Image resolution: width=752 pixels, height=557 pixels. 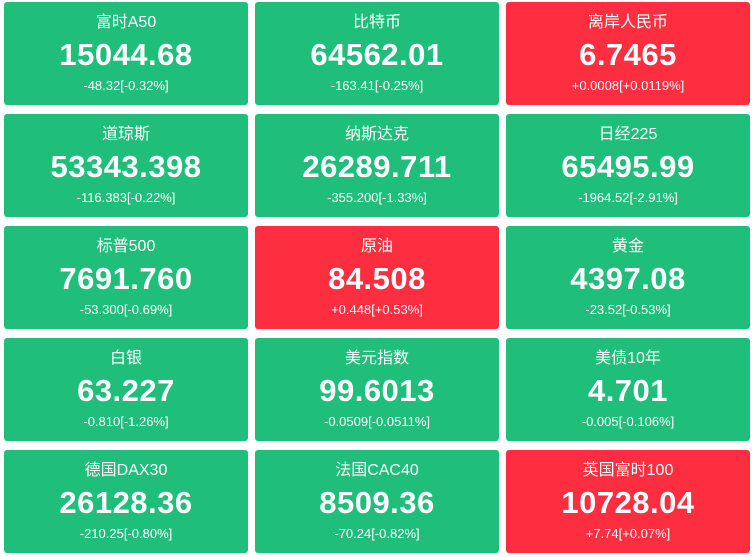 What do you see at coordinates (377, 421) in the screenshot?
I see `quote-change: -0.0509[-0.0511%]` at bounding box center [377, 421].